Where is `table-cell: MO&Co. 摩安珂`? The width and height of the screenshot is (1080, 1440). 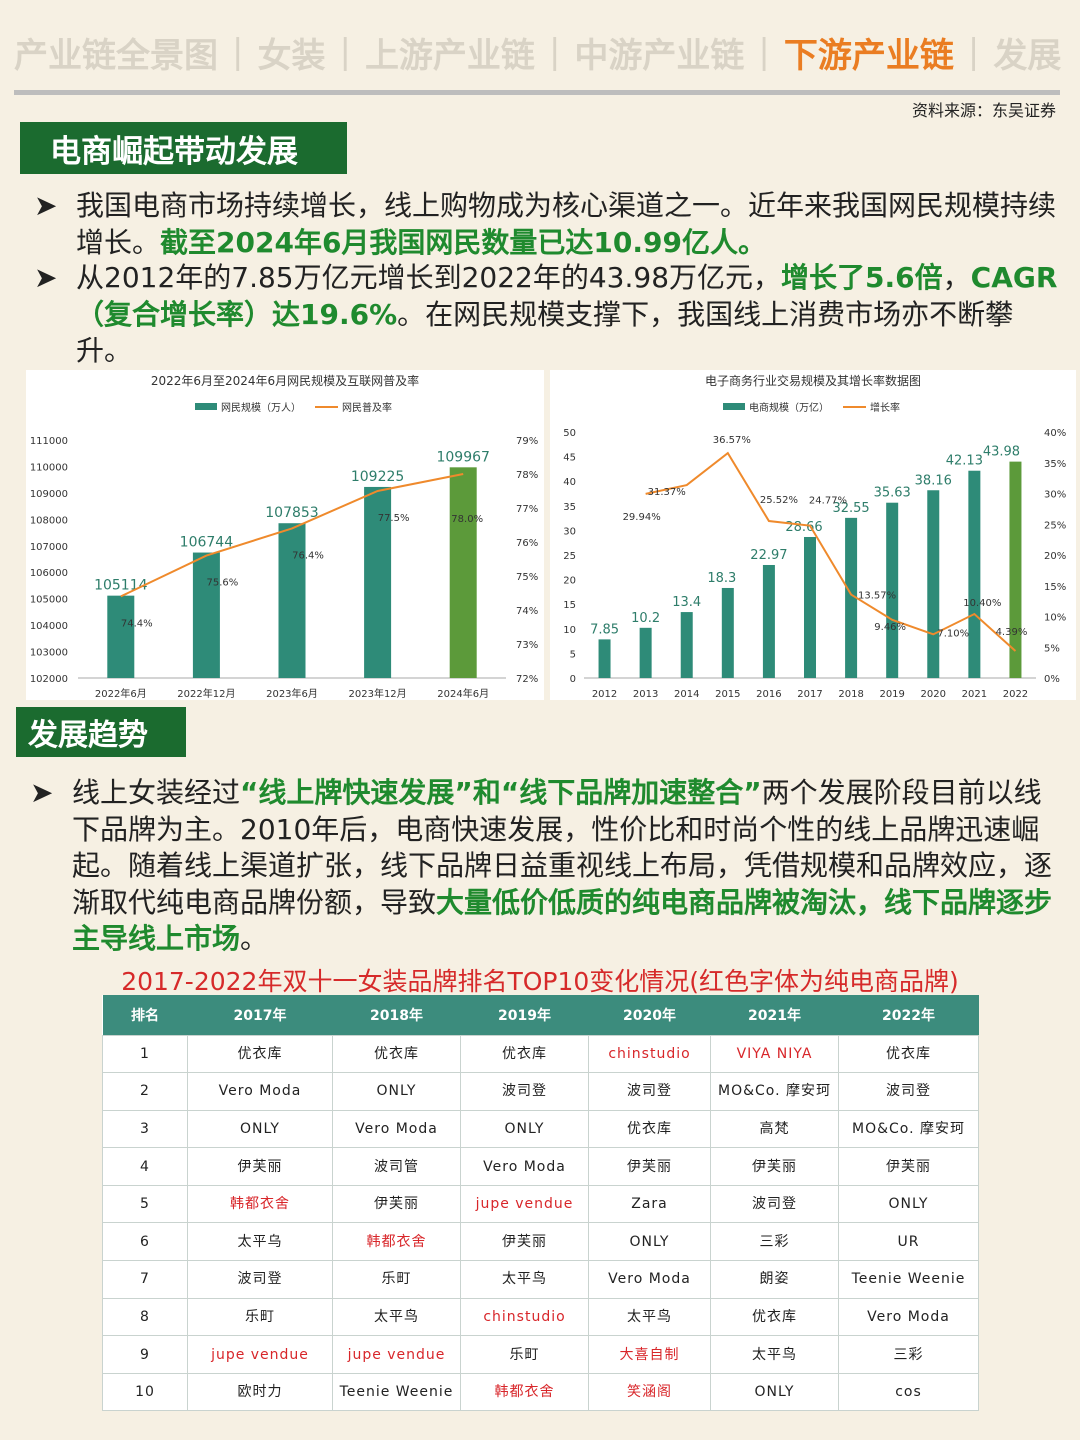
table-cell: MO&Co. 摩安珂 is located at coordinates (774, 1091).